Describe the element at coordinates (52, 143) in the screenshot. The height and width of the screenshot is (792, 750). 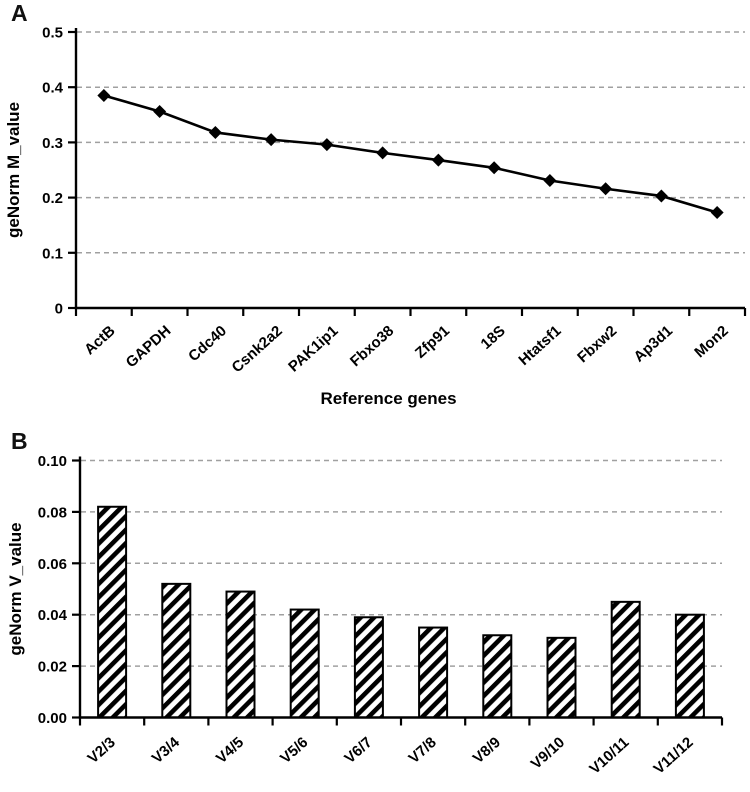
I see `y-tick-label: 0.3` at that location.